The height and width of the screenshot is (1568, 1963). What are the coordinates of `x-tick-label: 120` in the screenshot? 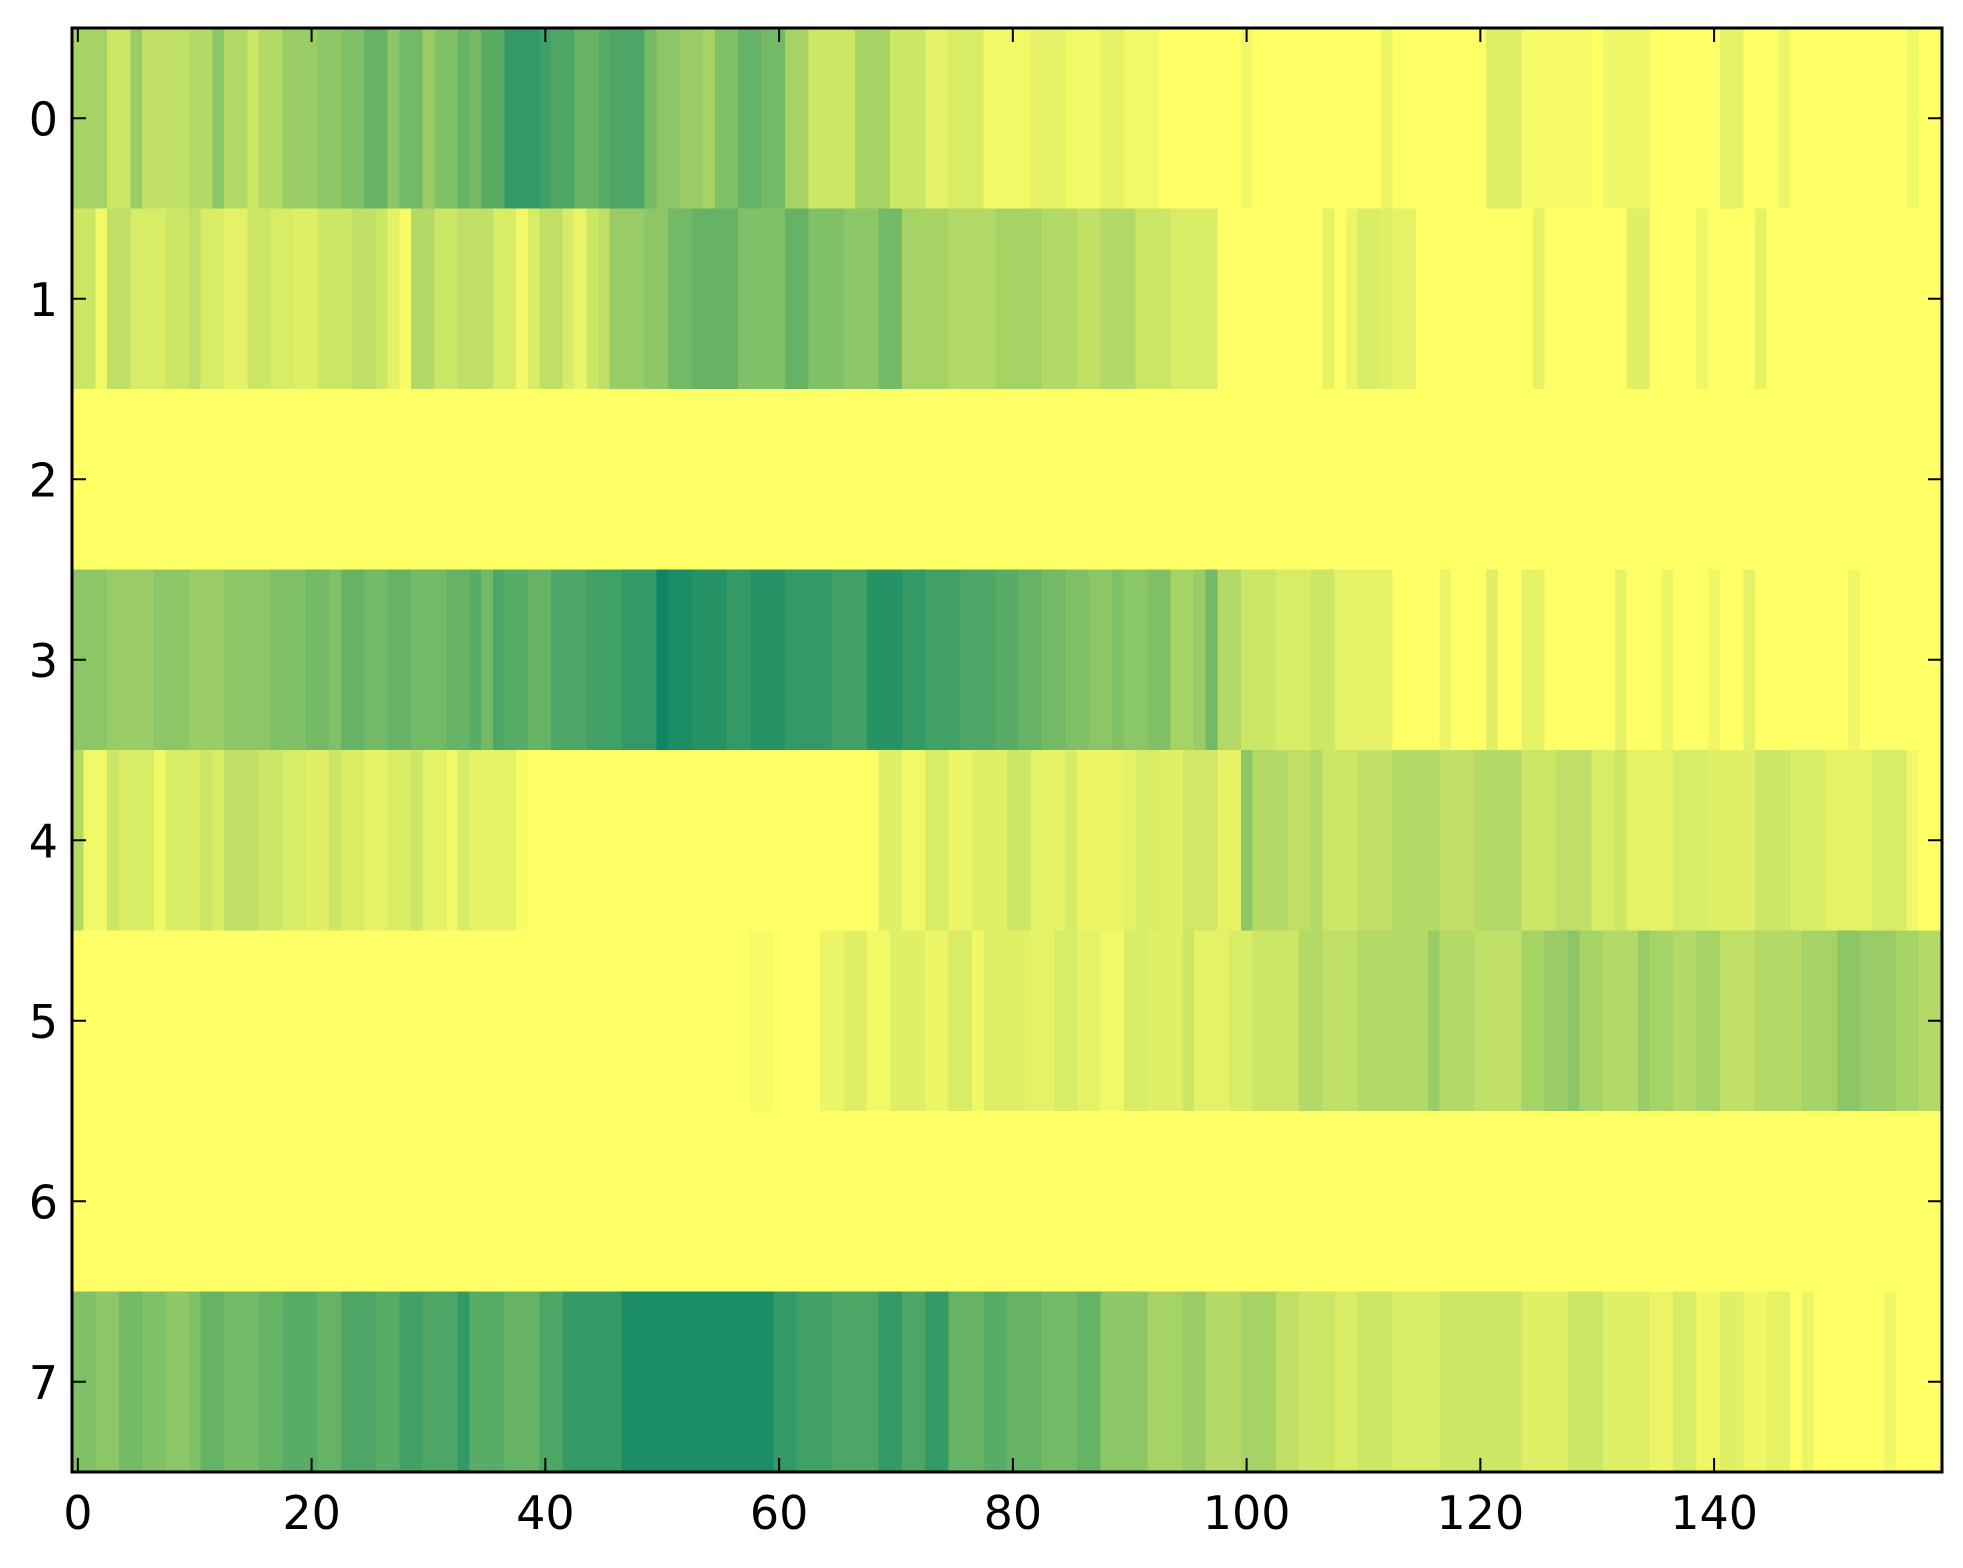 It's located at (1480, 1513).